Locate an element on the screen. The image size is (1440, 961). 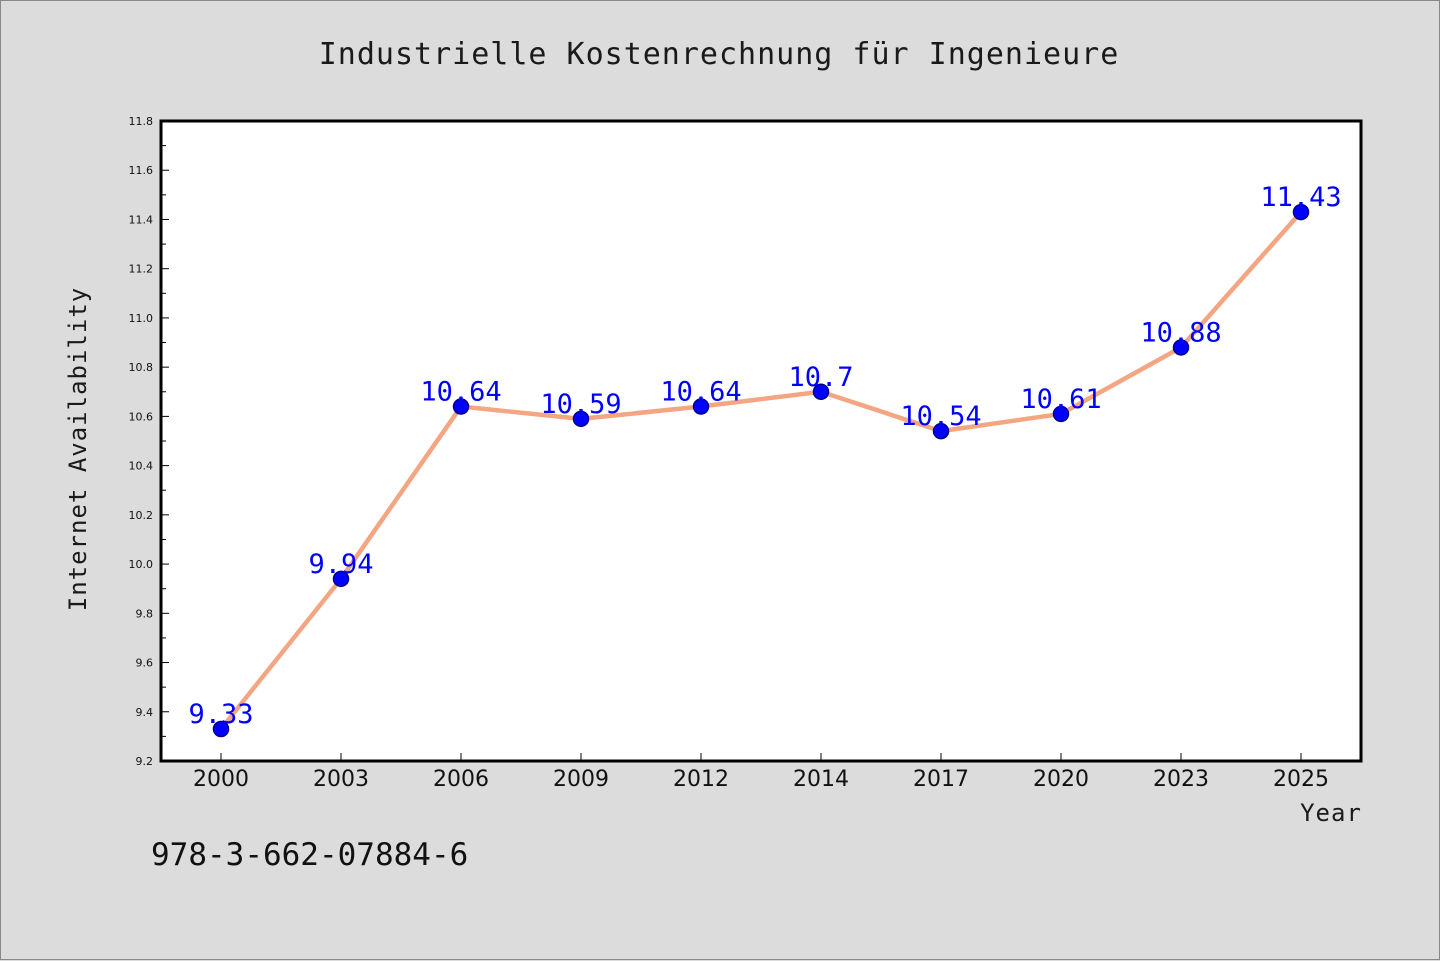
y-tick-label: 10.8 is located at coordinates (141, 367).